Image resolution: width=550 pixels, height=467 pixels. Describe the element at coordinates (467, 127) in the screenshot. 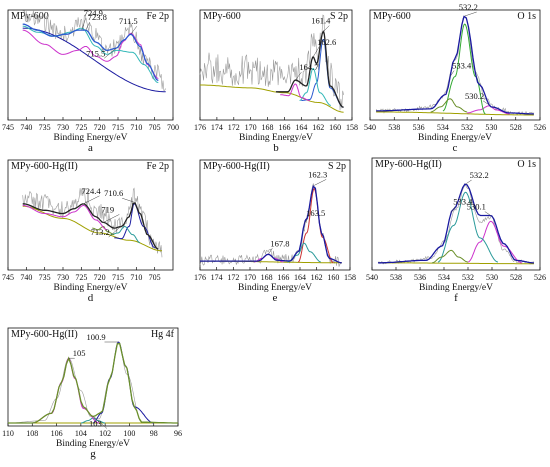

I see `x-tick-label: 532` at that location.